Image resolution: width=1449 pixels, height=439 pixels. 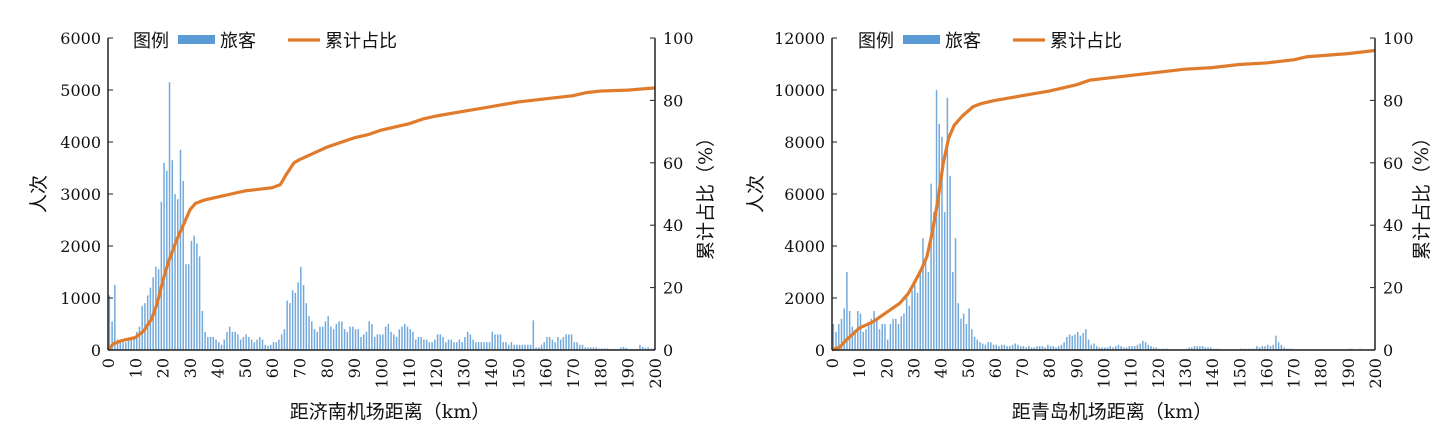 I want to click on legend-entry-cumulative: 累计占比, so click(x=1086, y=41).